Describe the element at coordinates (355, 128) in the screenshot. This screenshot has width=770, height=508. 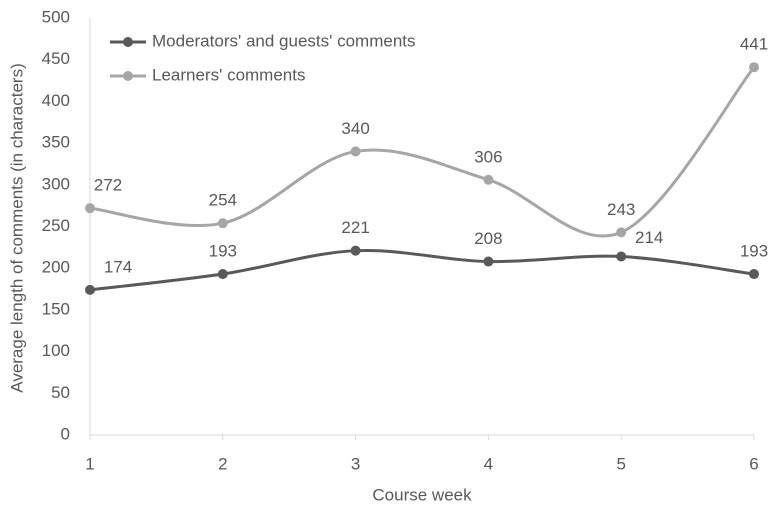
I see `data-label: 340` at that location.